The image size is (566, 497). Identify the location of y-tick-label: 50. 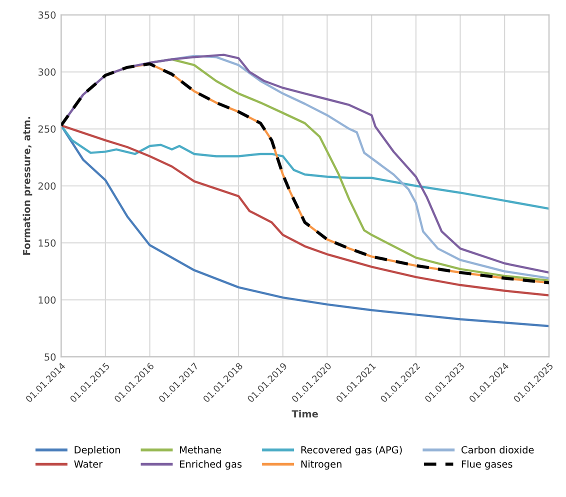
(50, 357).